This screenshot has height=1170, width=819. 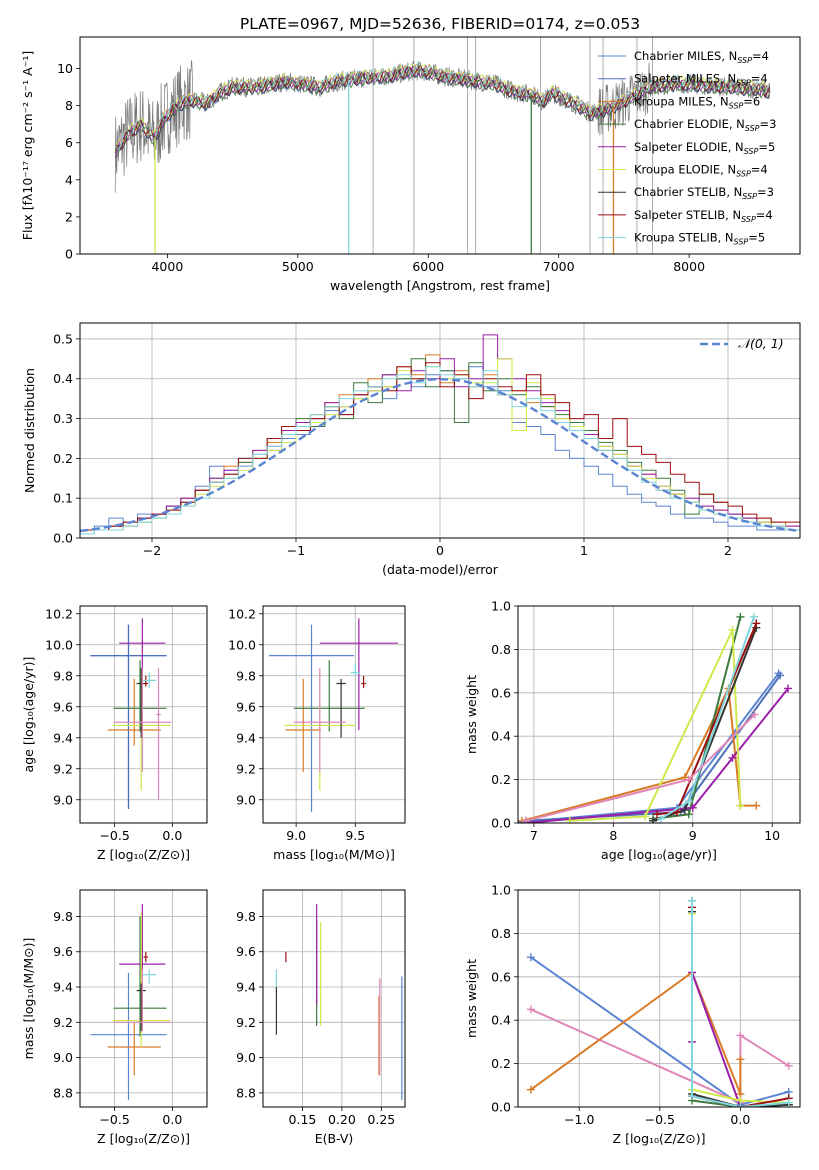 What do you see at coordinates (303, 1119) in the screenshot?
I see `x-tick-label: 0.15` at bounding box center [303, 1119].